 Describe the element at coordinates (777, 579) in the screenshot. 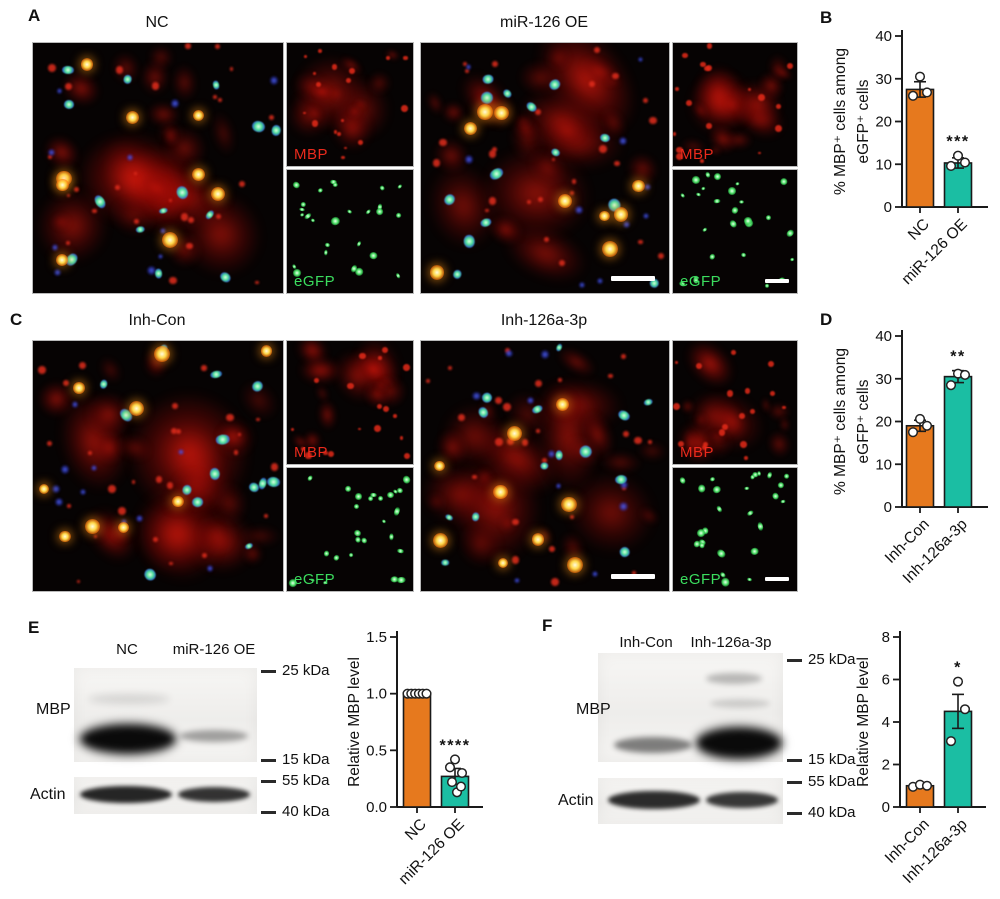

I see `scale-bar` at that location.